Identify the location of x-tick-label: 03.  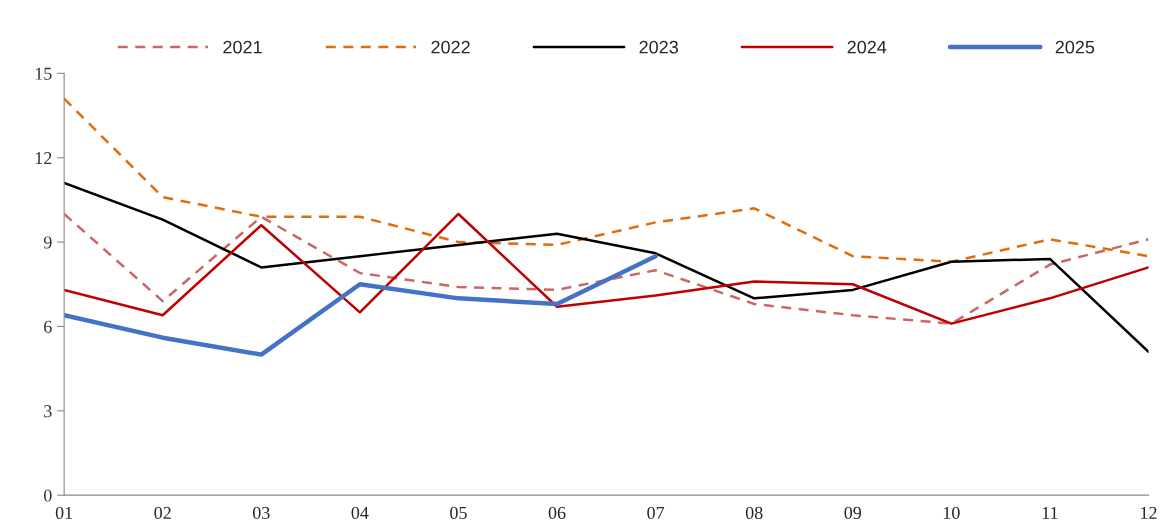
(261, 512).